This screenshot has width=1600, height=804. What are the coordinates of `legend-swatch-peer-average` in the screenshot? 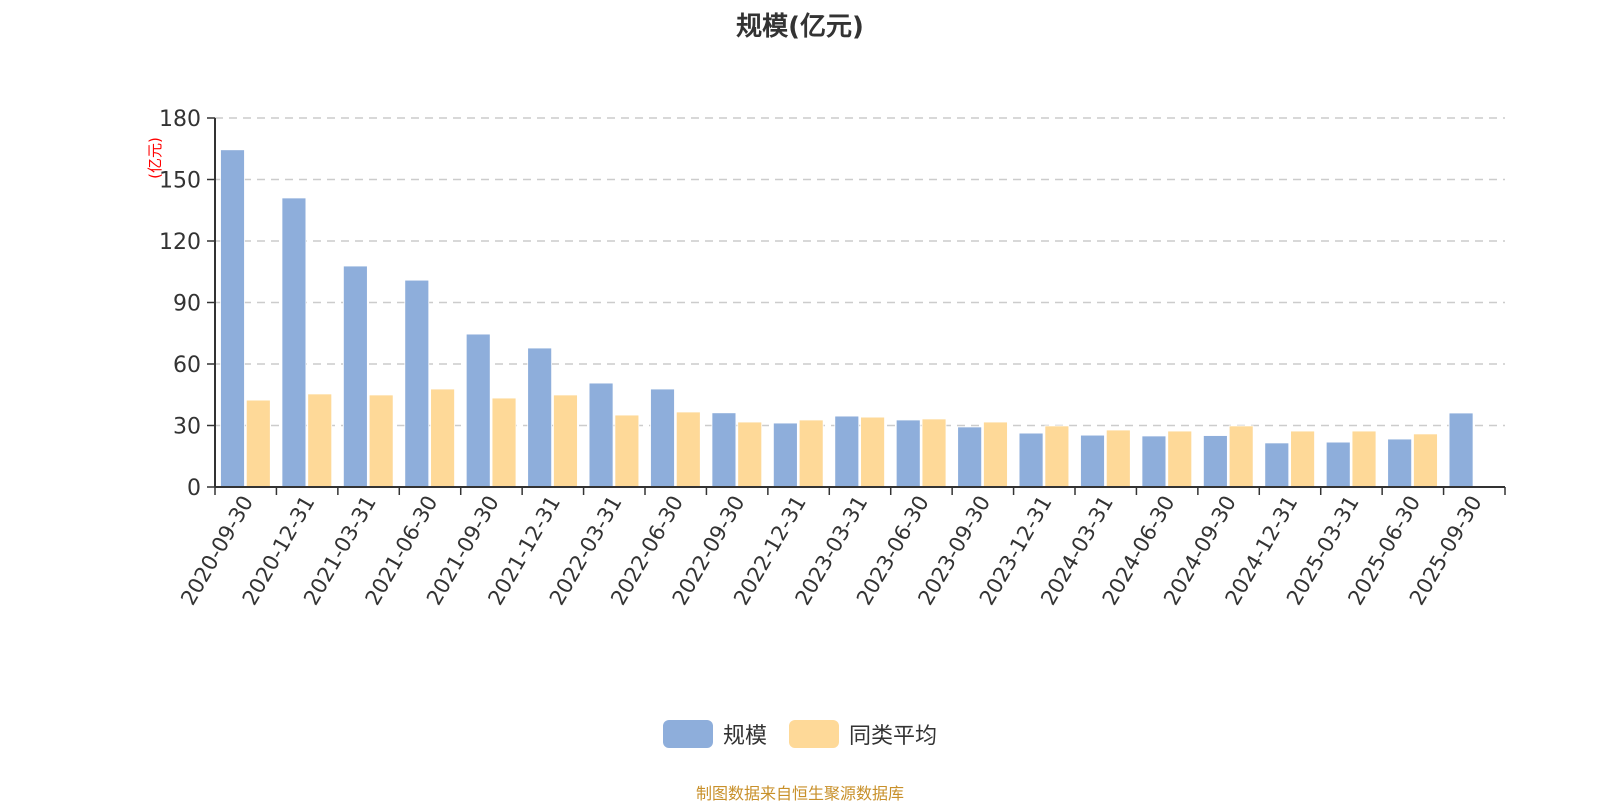 It's located at (814, 734).